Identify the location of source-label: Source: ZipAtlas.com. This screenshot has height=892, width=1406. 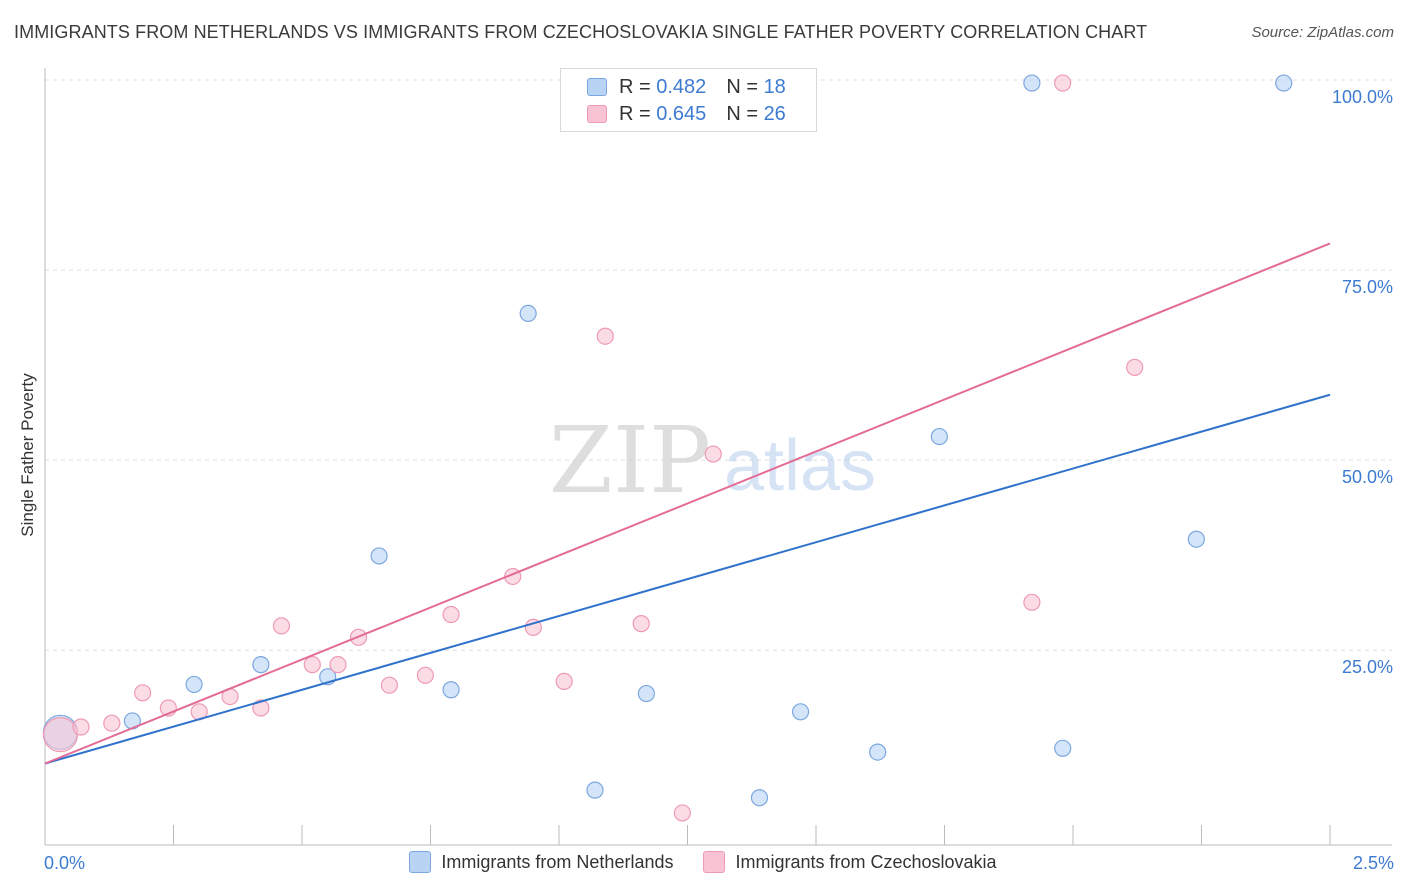
(1322, 32).